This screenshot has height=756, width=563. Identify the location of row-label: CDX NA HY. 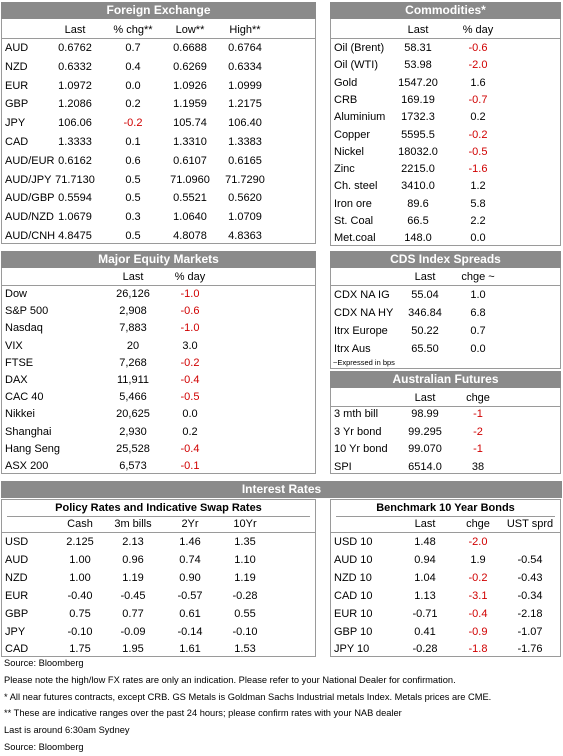
(364, 313).